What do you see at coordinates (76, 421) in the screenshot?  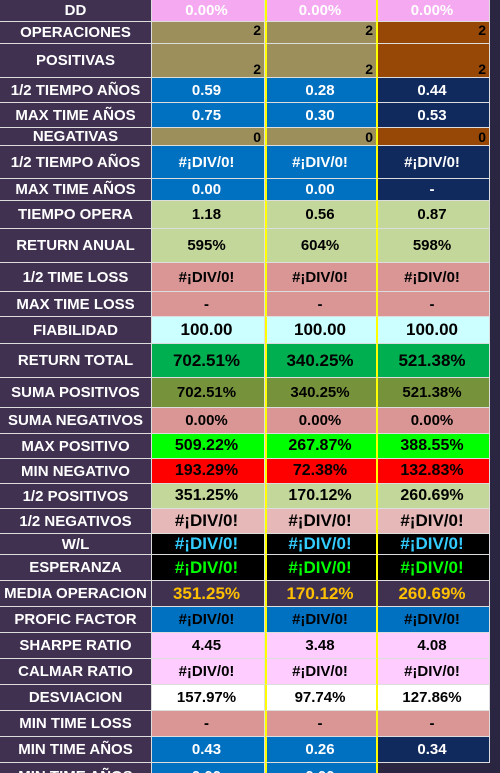 I see `row-label: SUMA NEGATIVOS` at bounding box center [76, 421].